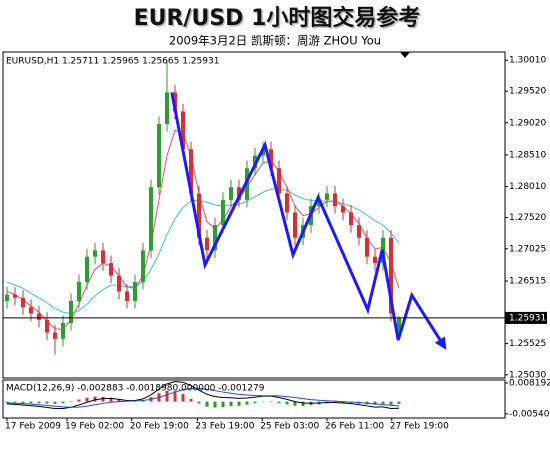  What do you see at coordinates (159, 427) in the screenshot?
I see `x-tick-label: 20 Feb 19:00` at bounding box center [159, 427].